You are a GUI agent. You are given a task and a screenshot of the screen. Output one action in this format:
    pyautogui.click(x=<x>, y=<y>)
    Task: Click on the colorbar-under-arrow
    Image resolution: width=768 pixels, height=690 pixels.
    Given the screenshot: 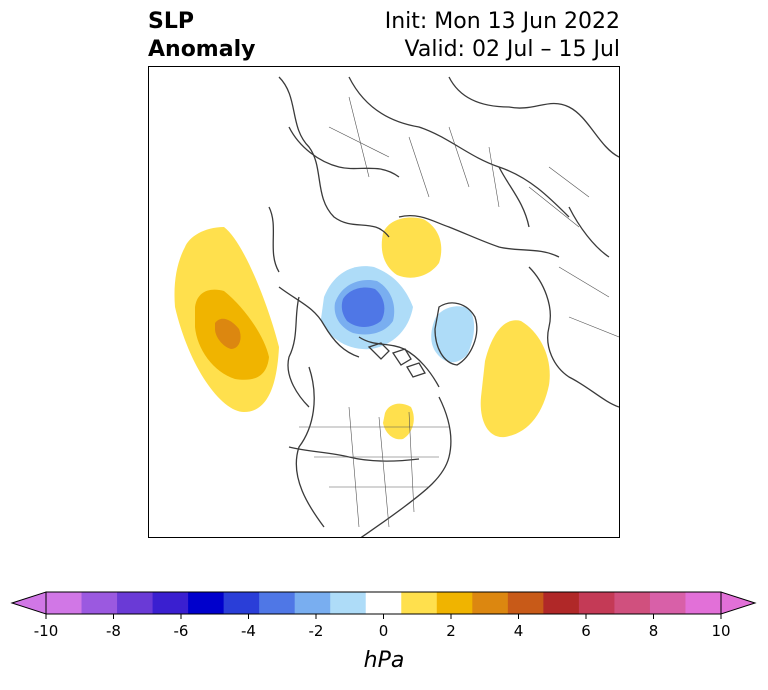 What is the action you would take?
    pyautogui.click(x=28, y=603)
    